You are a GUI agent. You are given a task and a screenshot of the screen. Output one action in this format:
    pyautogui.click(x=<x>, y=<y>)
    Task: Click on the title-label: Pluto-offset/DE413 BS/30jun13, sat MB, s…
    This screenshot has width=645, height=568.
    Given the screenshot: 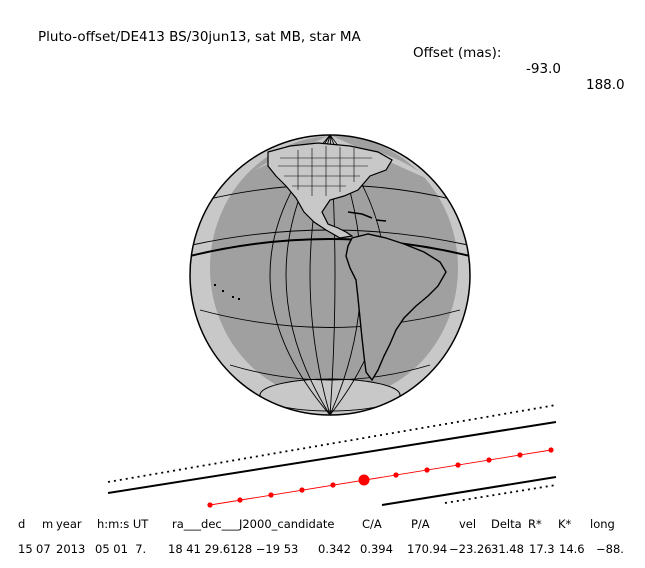 What is the action you would take?
    pyautogui.click(x=199, y=37)
    